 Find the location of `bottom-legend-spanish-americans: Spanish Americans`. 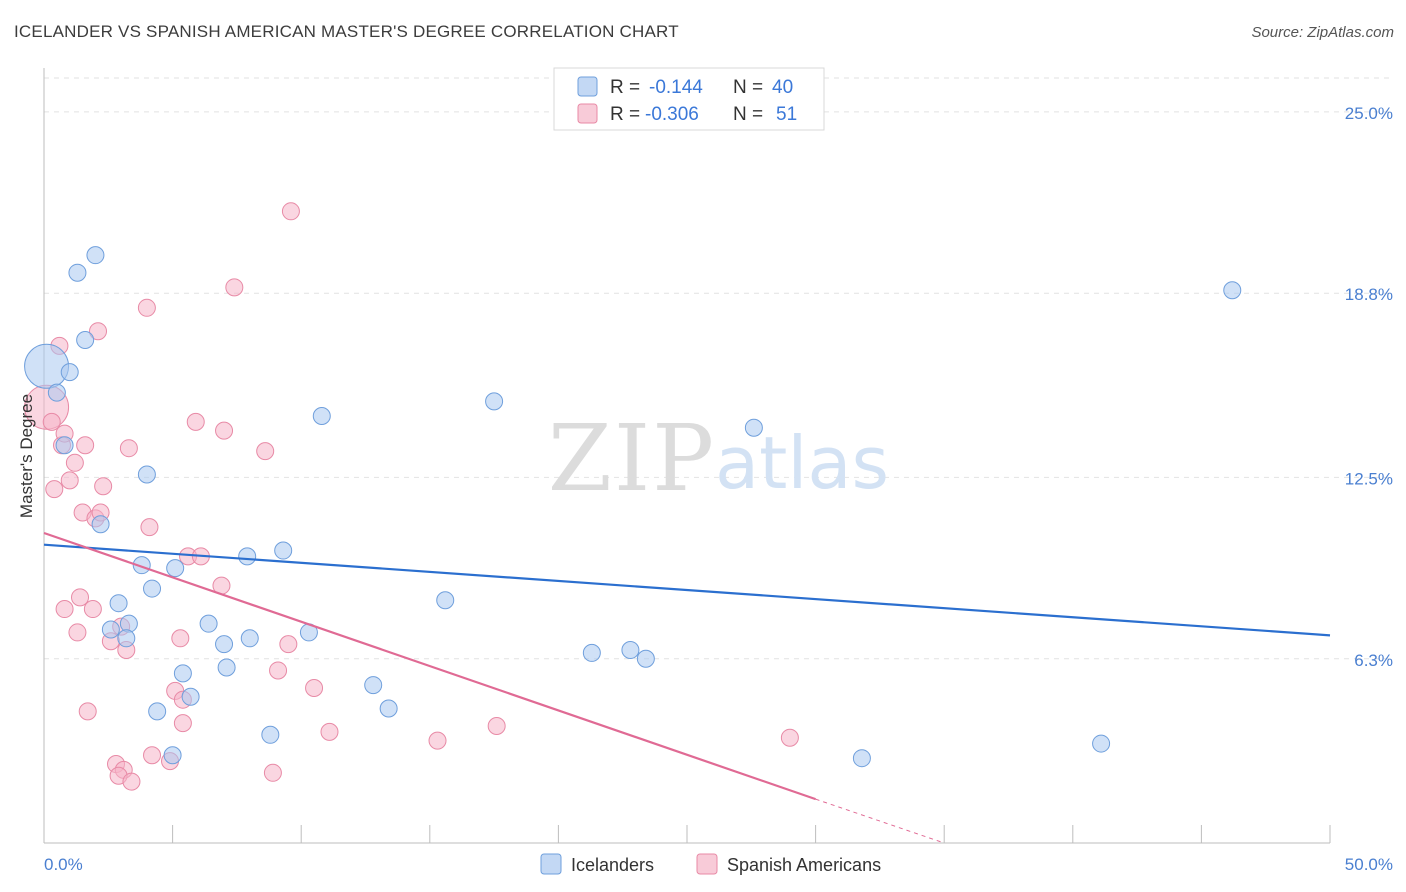

bottom-legend-spanish-americans: Spanish Americans is located at coordinates (804, 865).